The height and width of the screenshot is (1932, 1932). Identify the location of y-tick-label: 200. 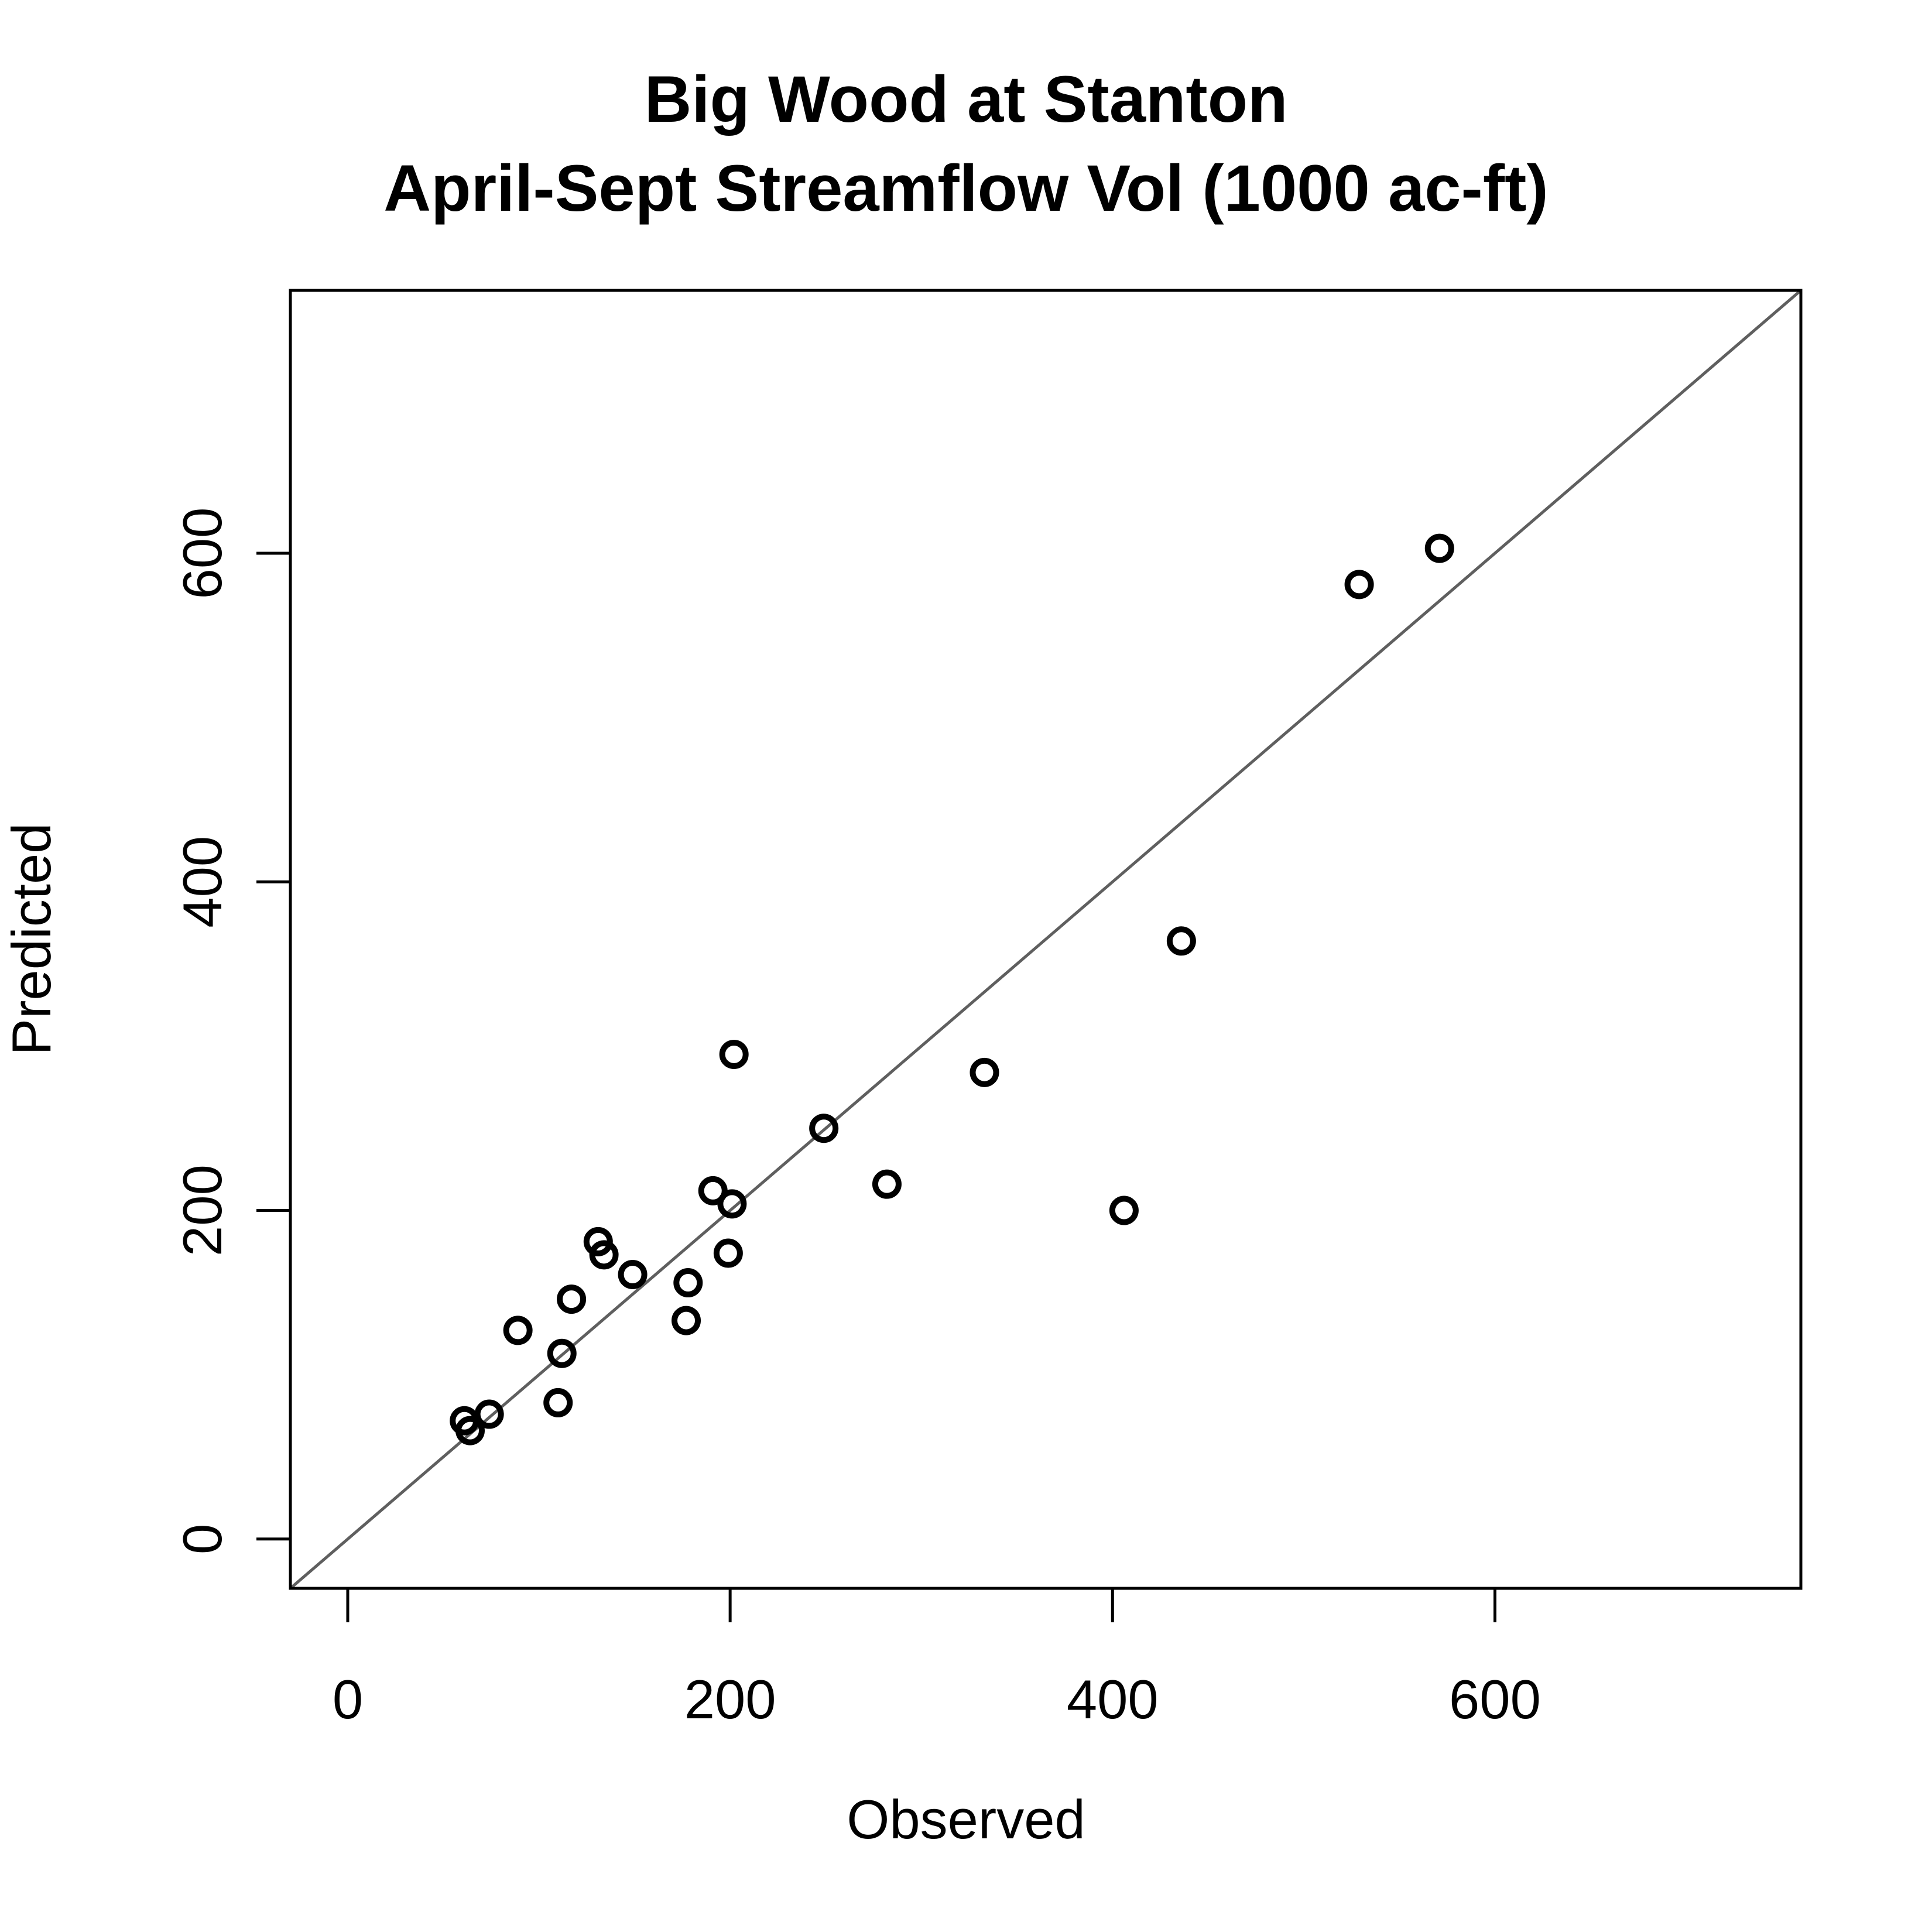
(202, 1210).